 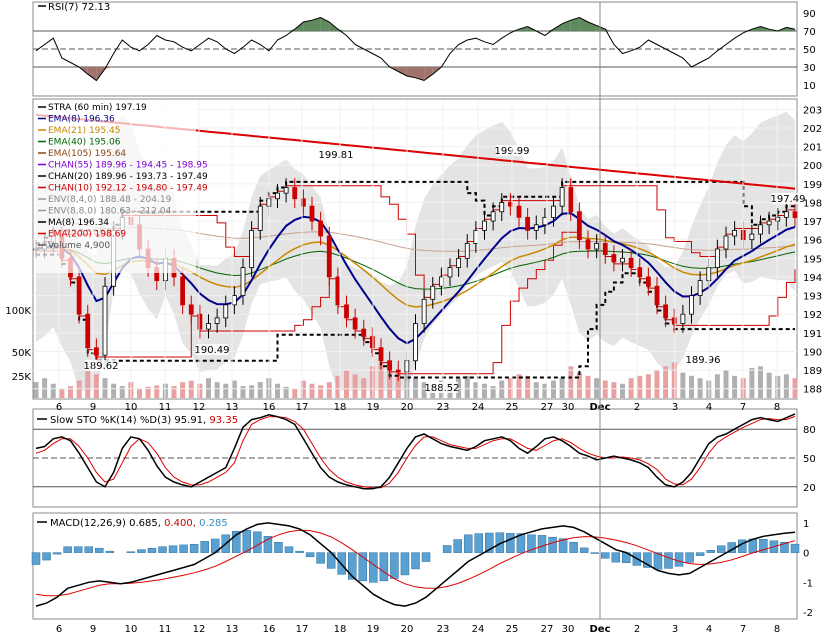 I want to click on price-tick-label: 188, so click(x=812, y=390).